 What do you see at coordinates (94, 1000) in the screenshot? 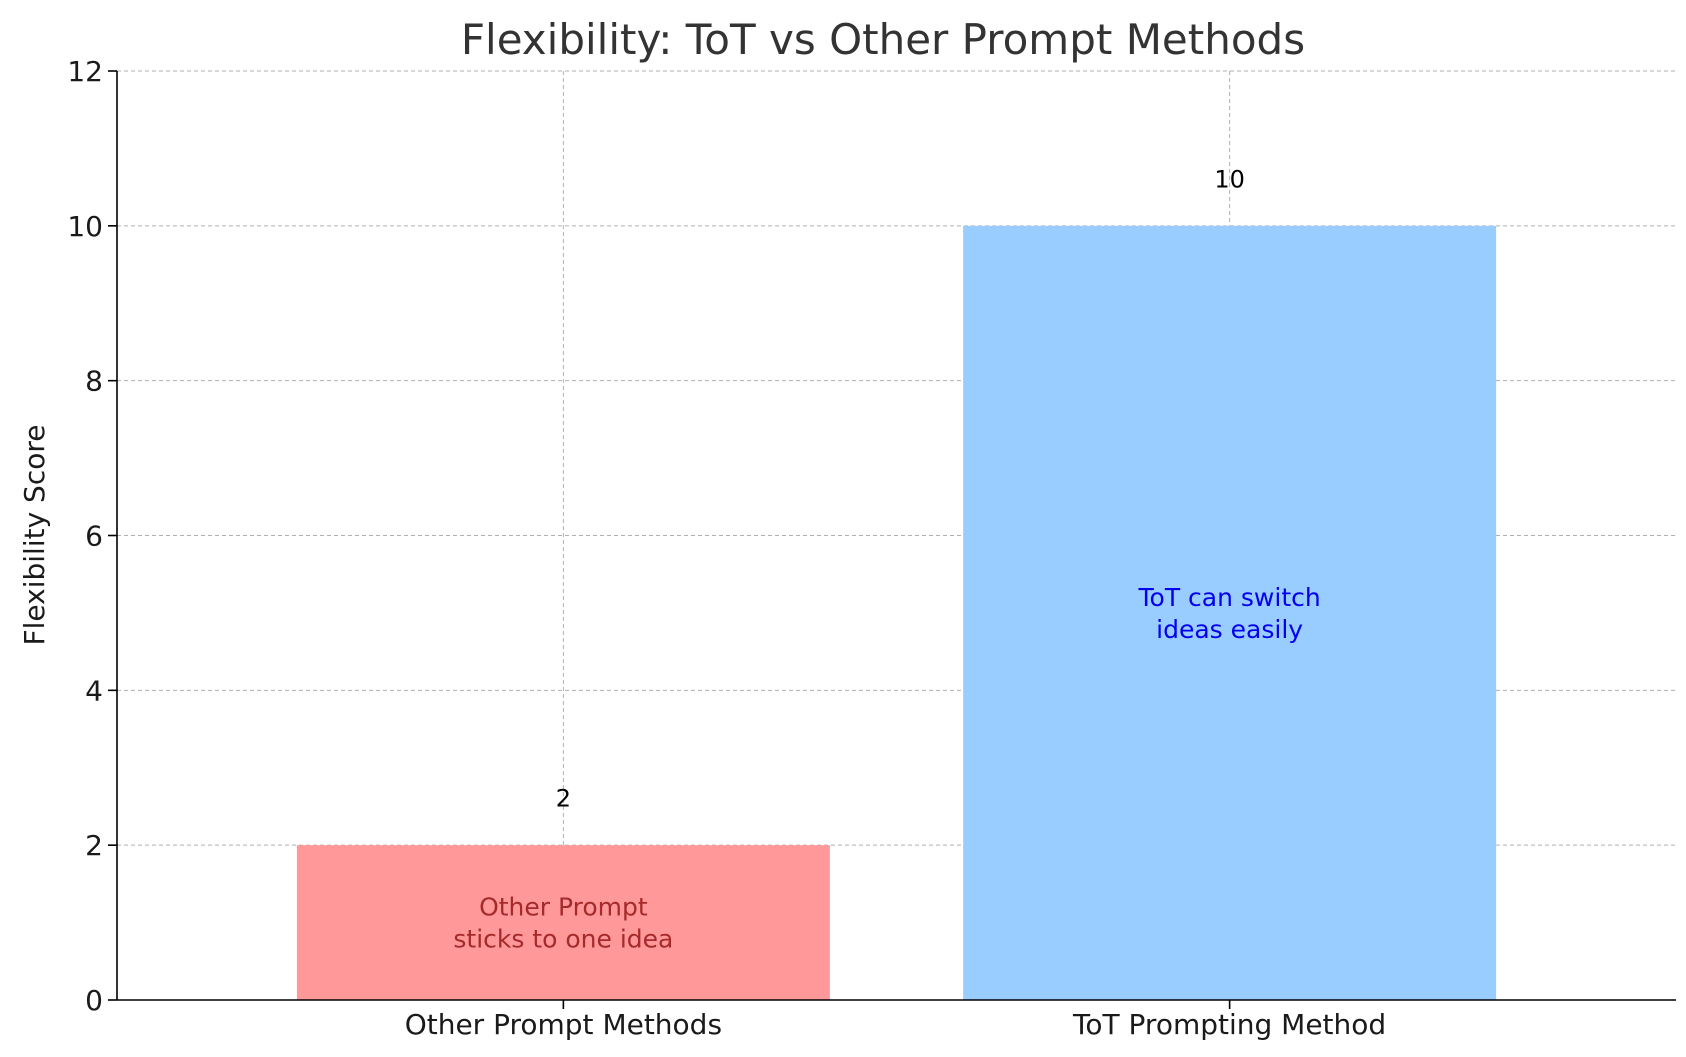
I see `y-tick-label: 0` at bounding box center [94, 1000].